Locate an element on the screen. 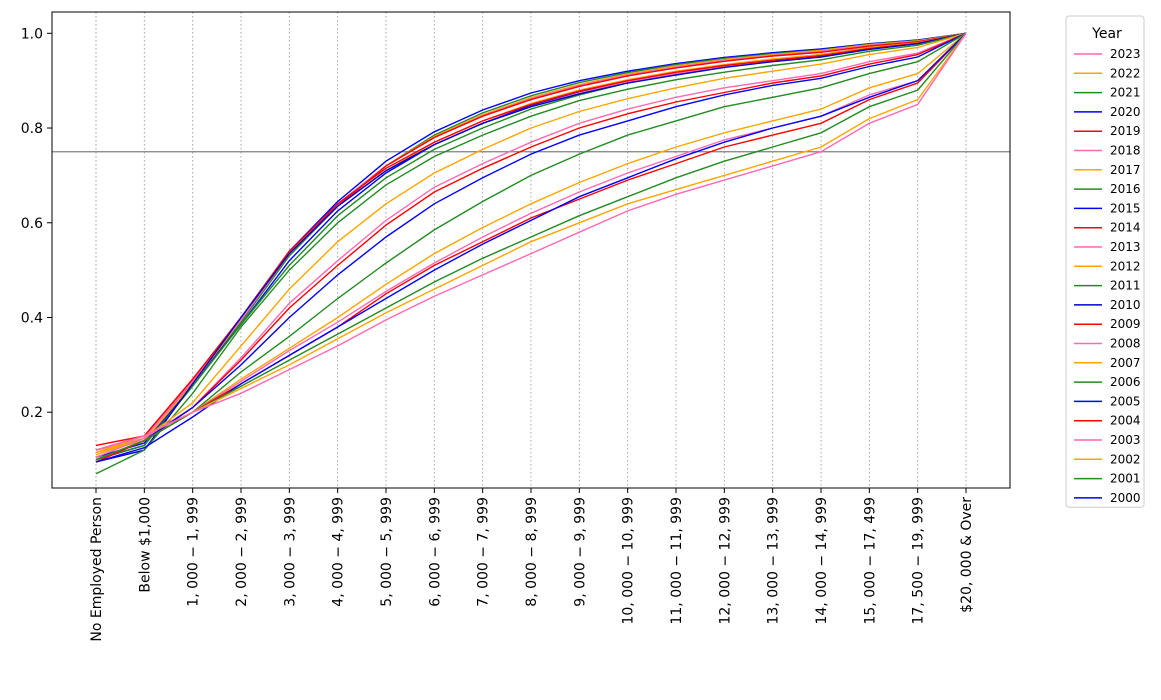 The width and height of the screenshot is (1161, 700). legend-label-2001: 2001 is located at coordinates (1125, 479).